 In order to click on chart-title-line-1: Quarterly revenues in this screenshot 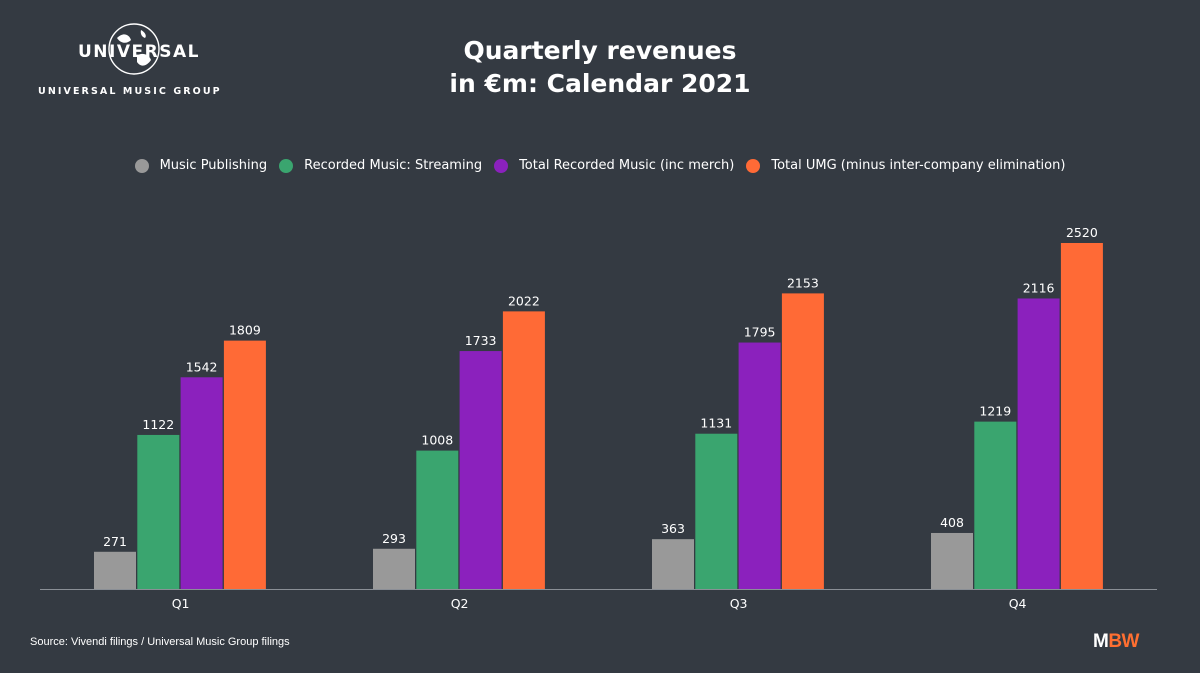, I will do `click(600, 50)`.